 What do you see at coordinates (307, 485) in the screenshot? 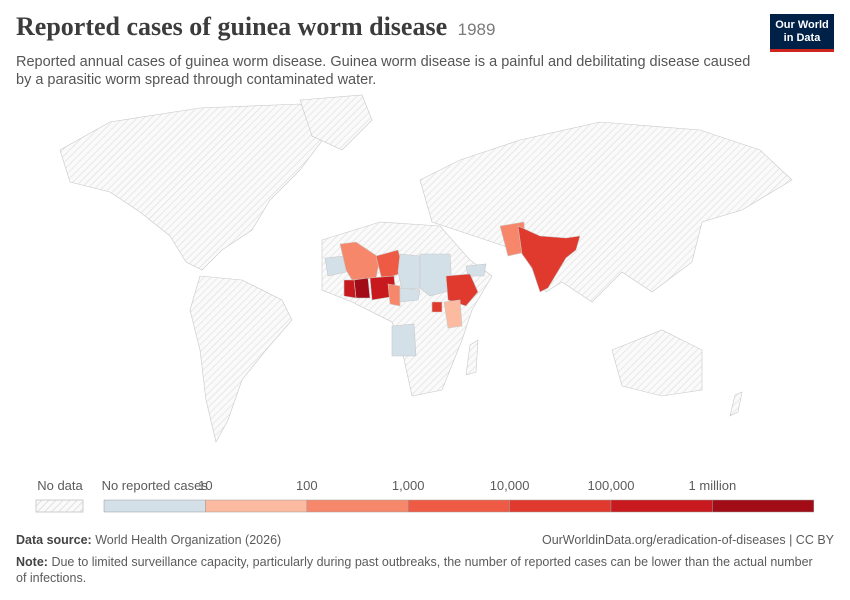
I see `legend-label: 100` at bounding box center [307, 485].